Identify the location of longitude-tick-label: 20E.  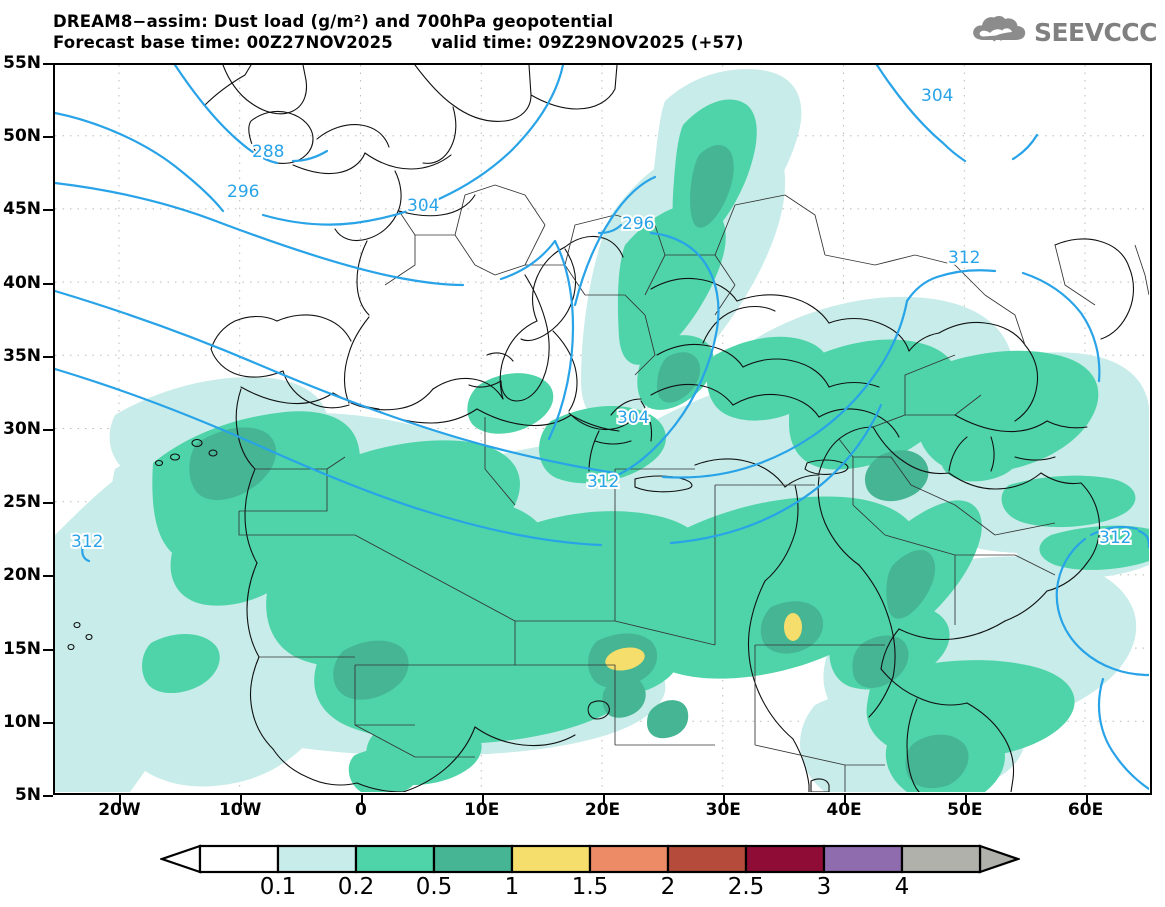
(602, 810).